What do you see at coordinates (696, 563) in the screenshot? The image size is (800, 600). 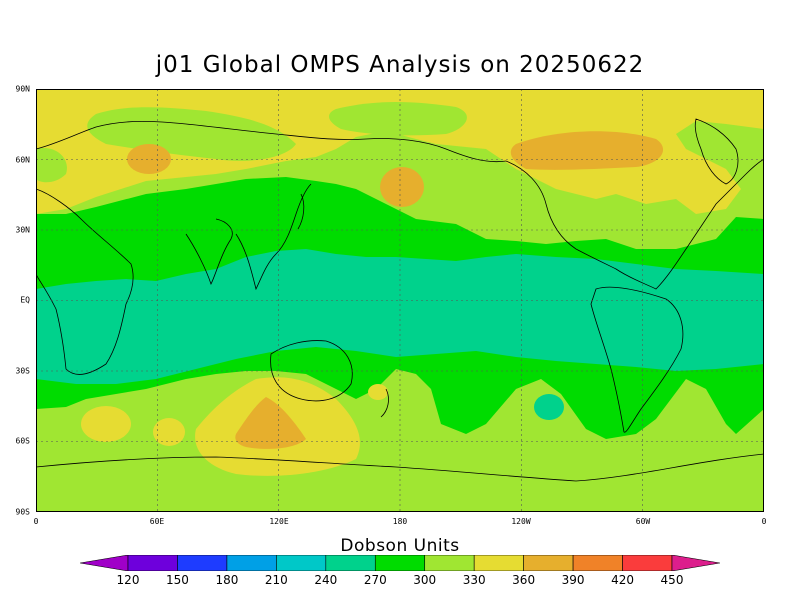 I see `colorbar-high-triangle` at bounding box center [696, 563].